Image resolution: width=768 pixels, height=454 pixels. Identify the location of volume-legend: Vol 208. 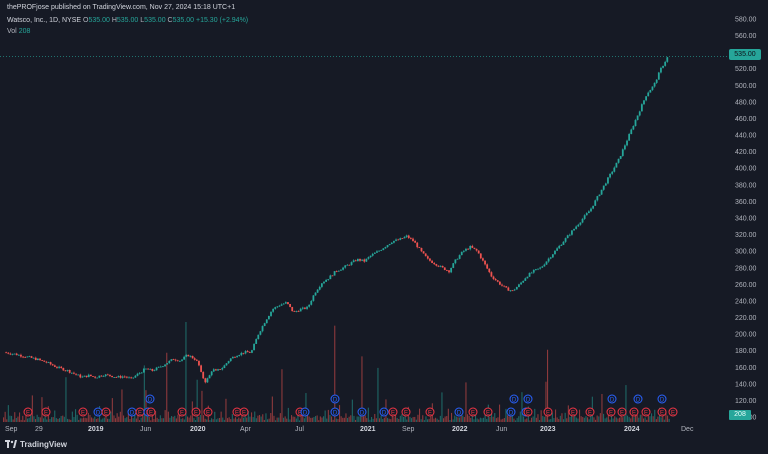
(18, 31).